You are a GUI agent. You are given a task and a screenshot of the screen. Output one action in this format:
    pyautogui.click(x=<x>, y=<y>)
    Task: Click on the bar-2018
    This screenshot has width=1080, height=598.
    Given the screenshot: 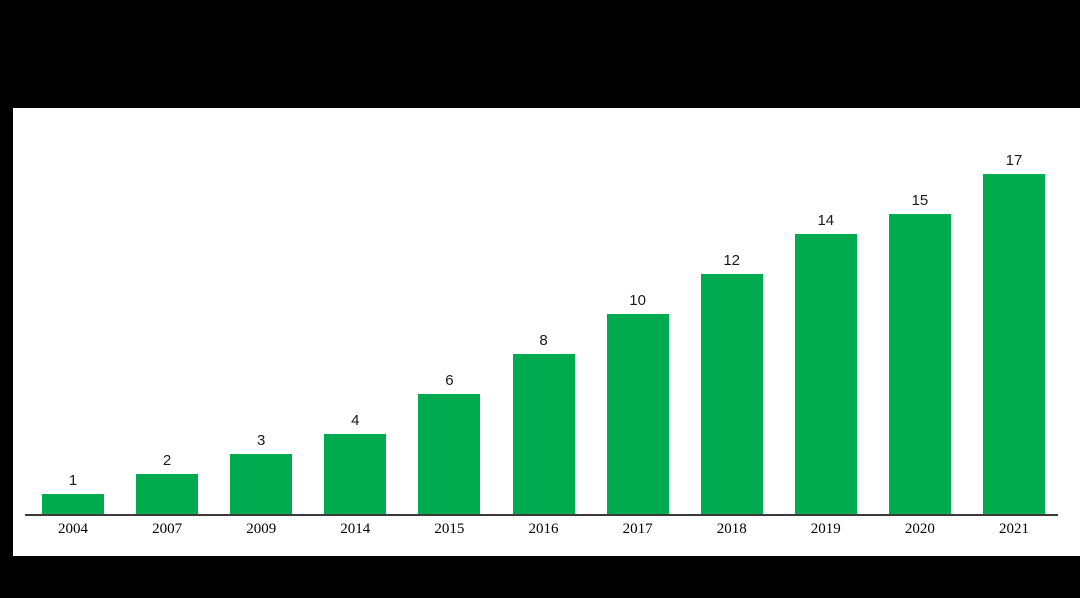 What is the action you would take?
    pyautogui.click(x=731, y=394)
    